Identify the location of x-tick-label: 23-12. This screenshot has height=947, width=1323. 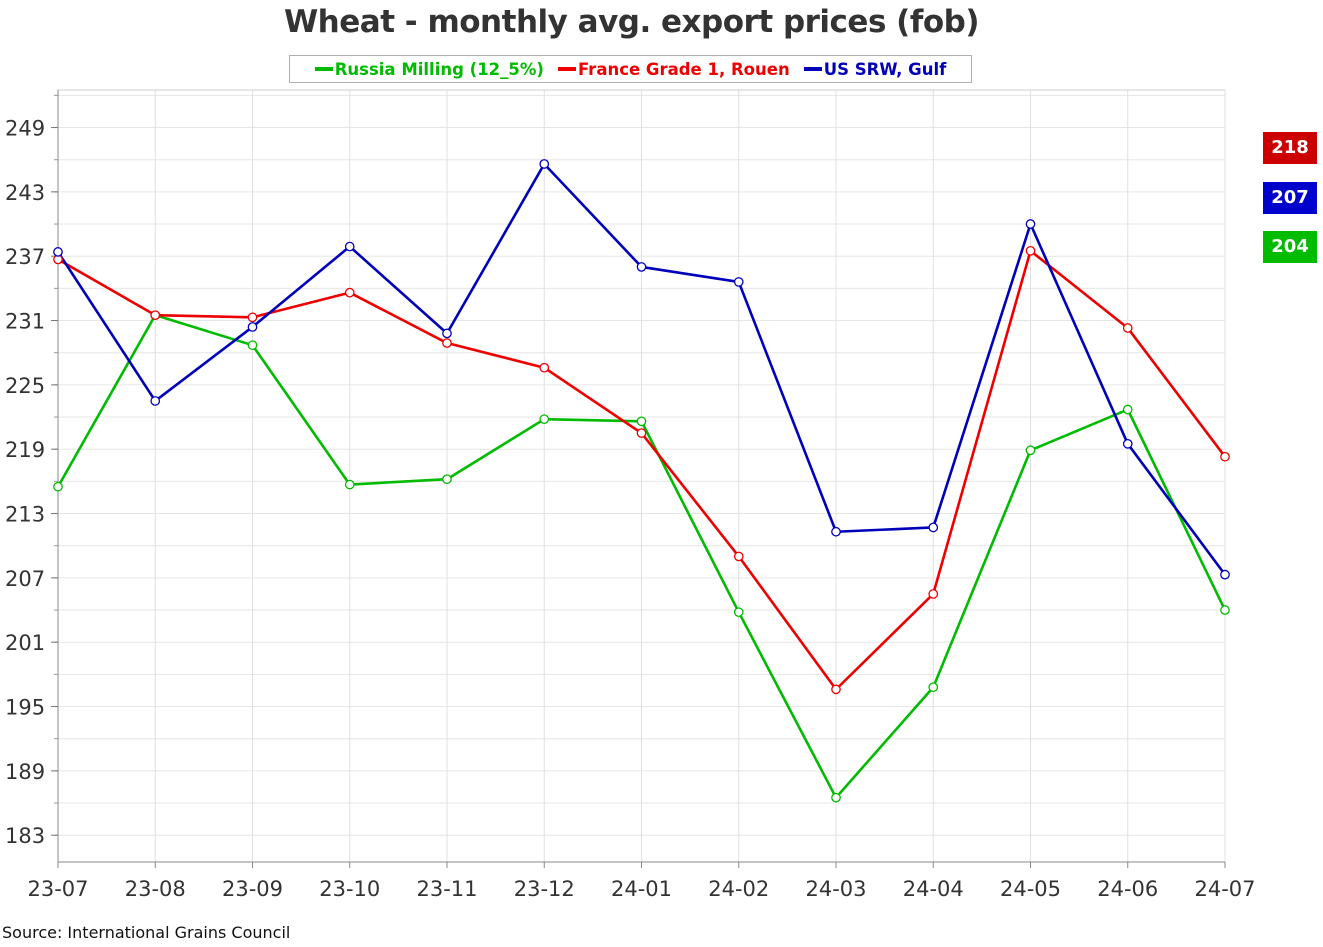
(544, 889).